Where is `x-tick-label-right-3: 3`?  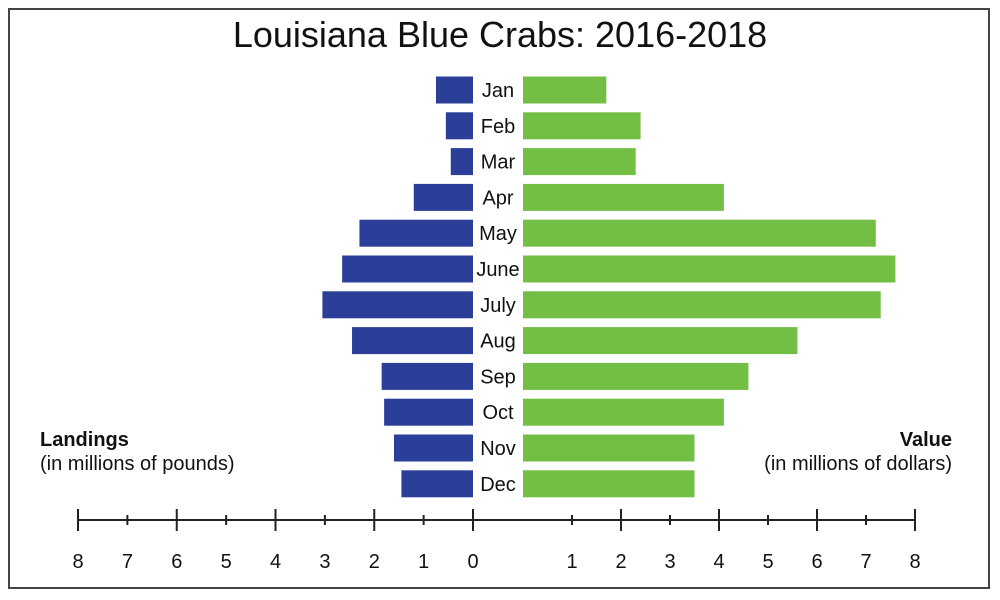 x-tick-label-right-3: 3 is located at coordinates (669, 562).